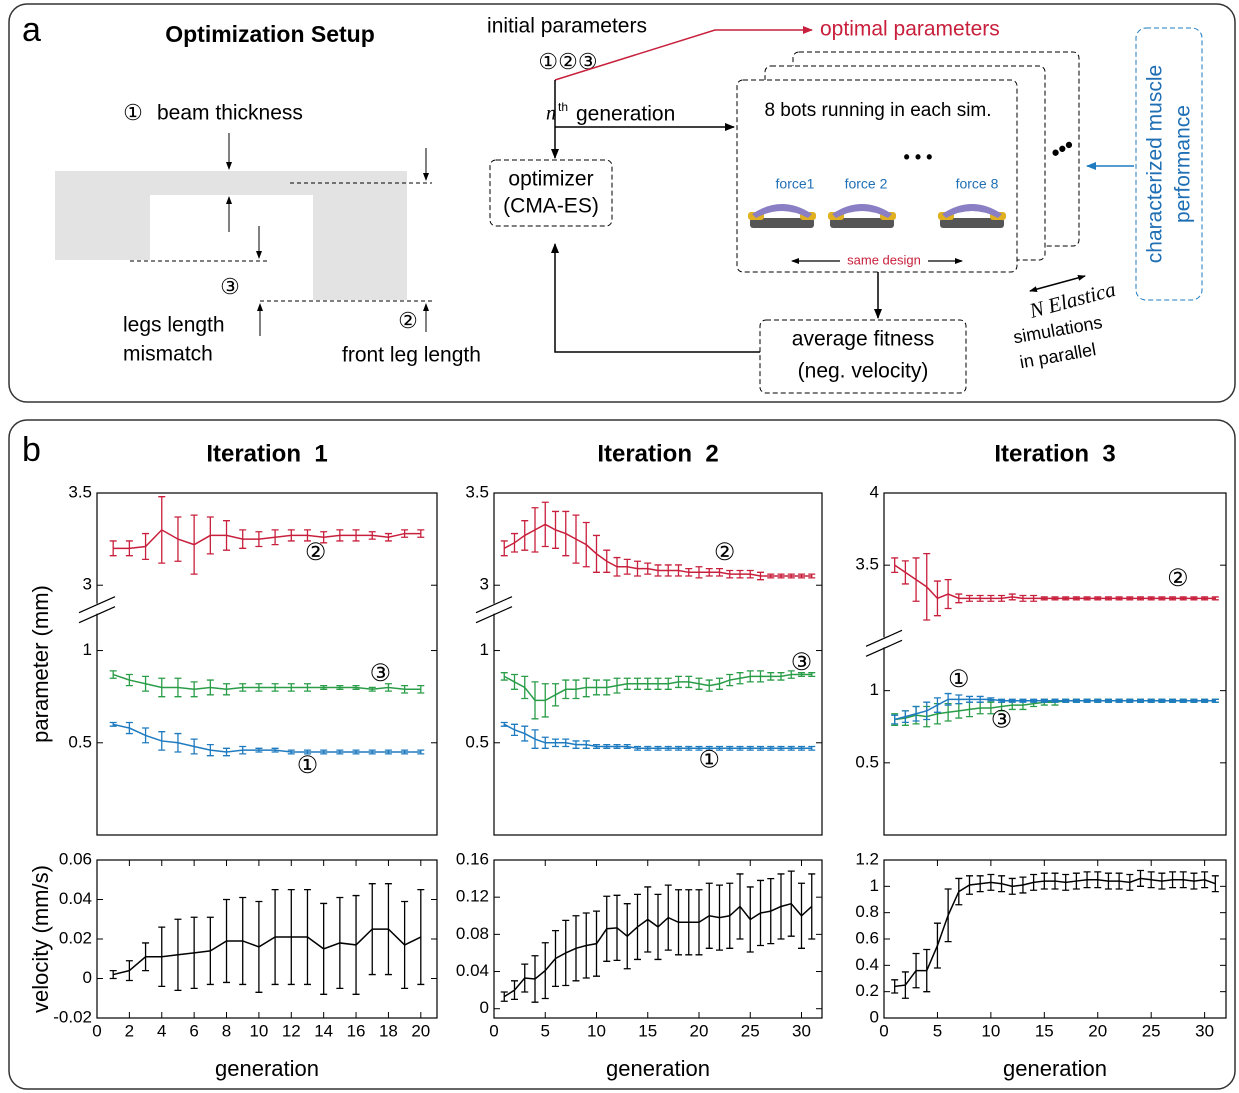 The width and height of the screenshot is (1239, 1093). What do you see at coordinates (551, 206) in the screenshot?
I see `box-label: (CMA-ES)` at bounding box center [551, 206].